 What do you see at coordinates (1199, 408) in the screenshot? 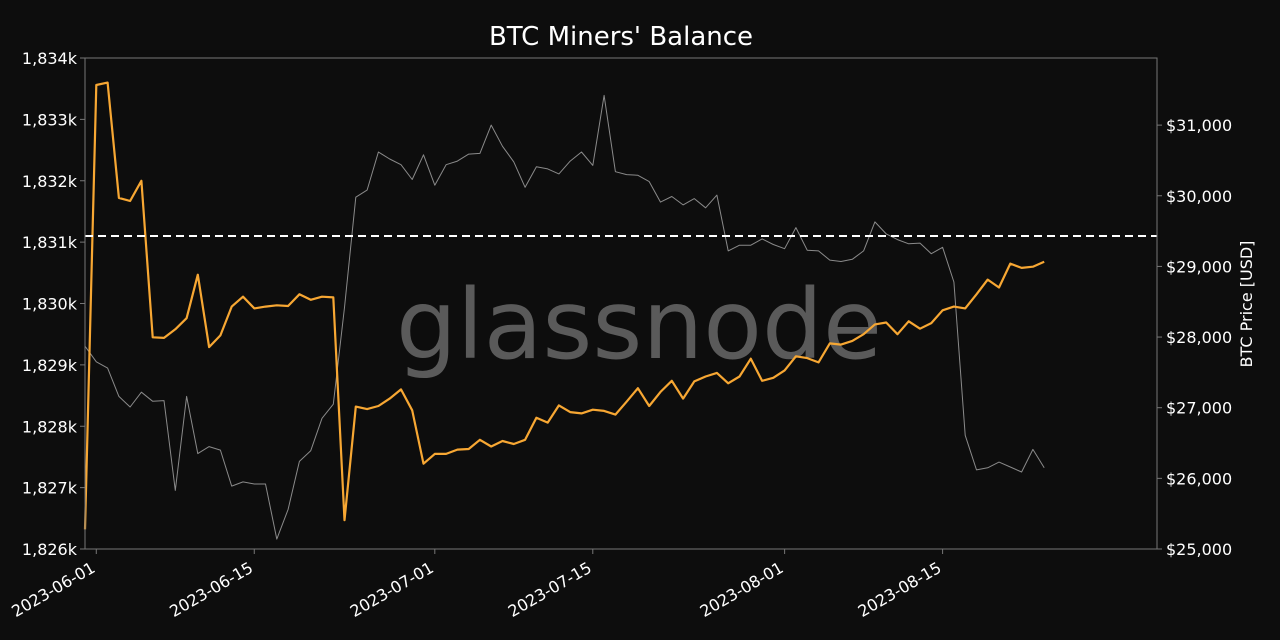
I see `right-tick-label: $27,000` at bounding box center [1199, 408].